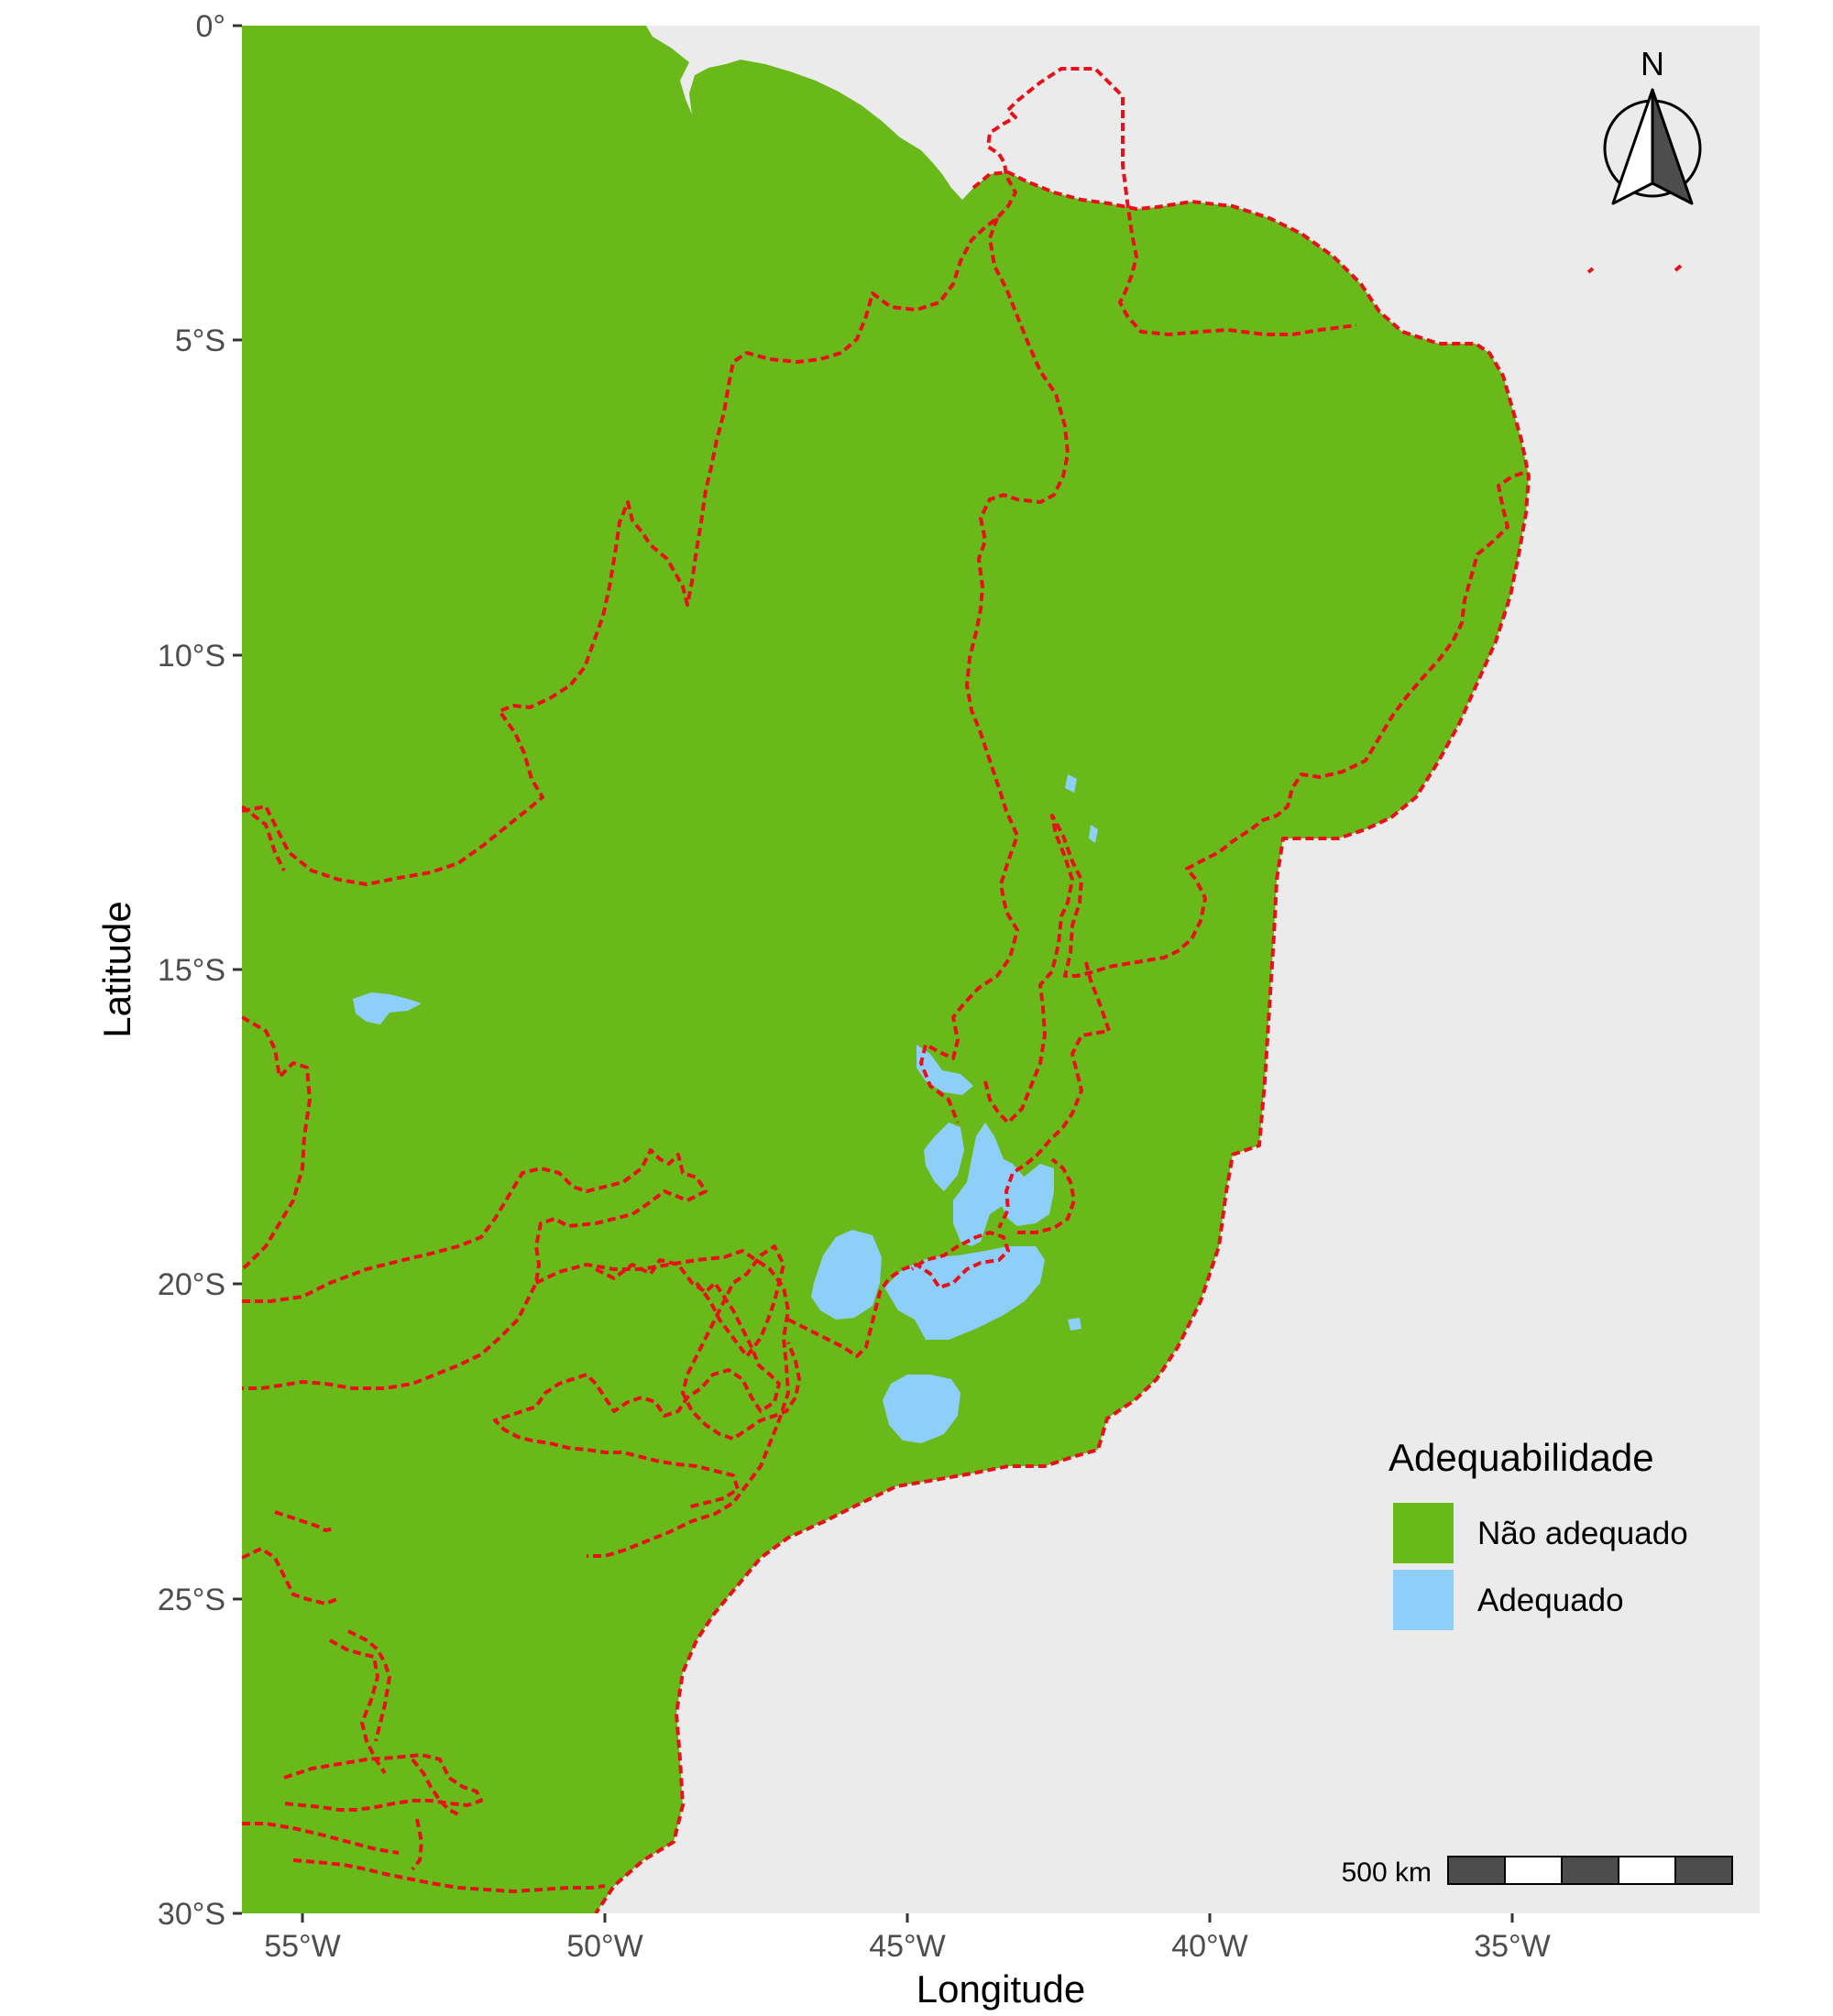  I want to click on scale-bar-label: 500 km, so click(1387, 1872).